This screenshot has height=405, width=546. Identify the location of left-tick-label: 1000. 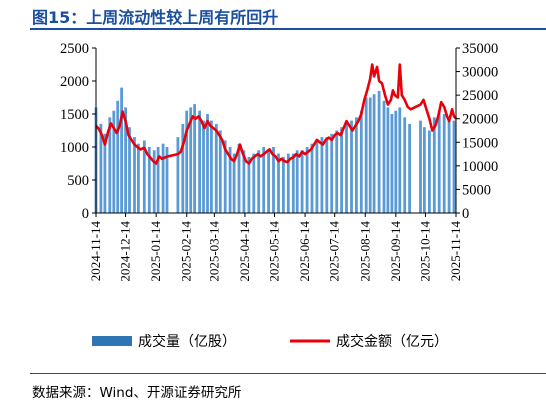
(74, 148).